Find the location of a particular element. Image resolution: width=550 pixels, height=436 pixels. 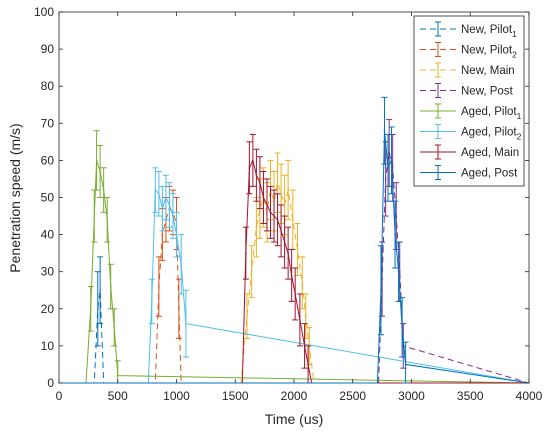

legend-label-name: Aged, Post is located at coordinates (489, 174).